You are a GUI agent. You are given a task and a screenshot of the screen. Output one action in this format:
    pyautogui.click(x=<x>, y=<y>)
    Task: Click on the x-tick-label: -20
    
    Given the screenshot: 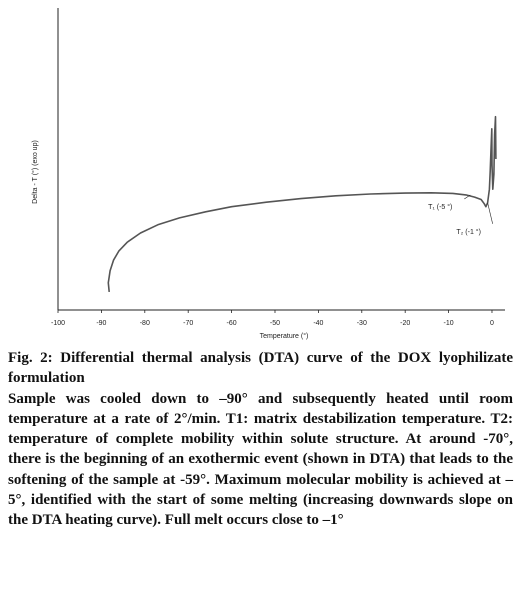 What is the action you would take?
    pyautogui.click(x=405, y=323)
    